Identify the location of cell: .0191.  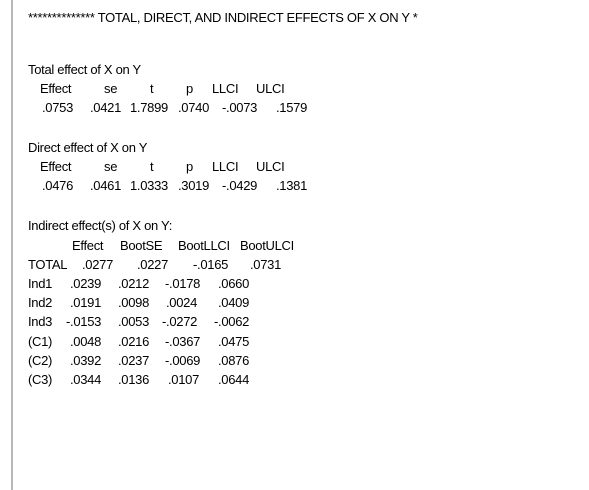
(86, 302).